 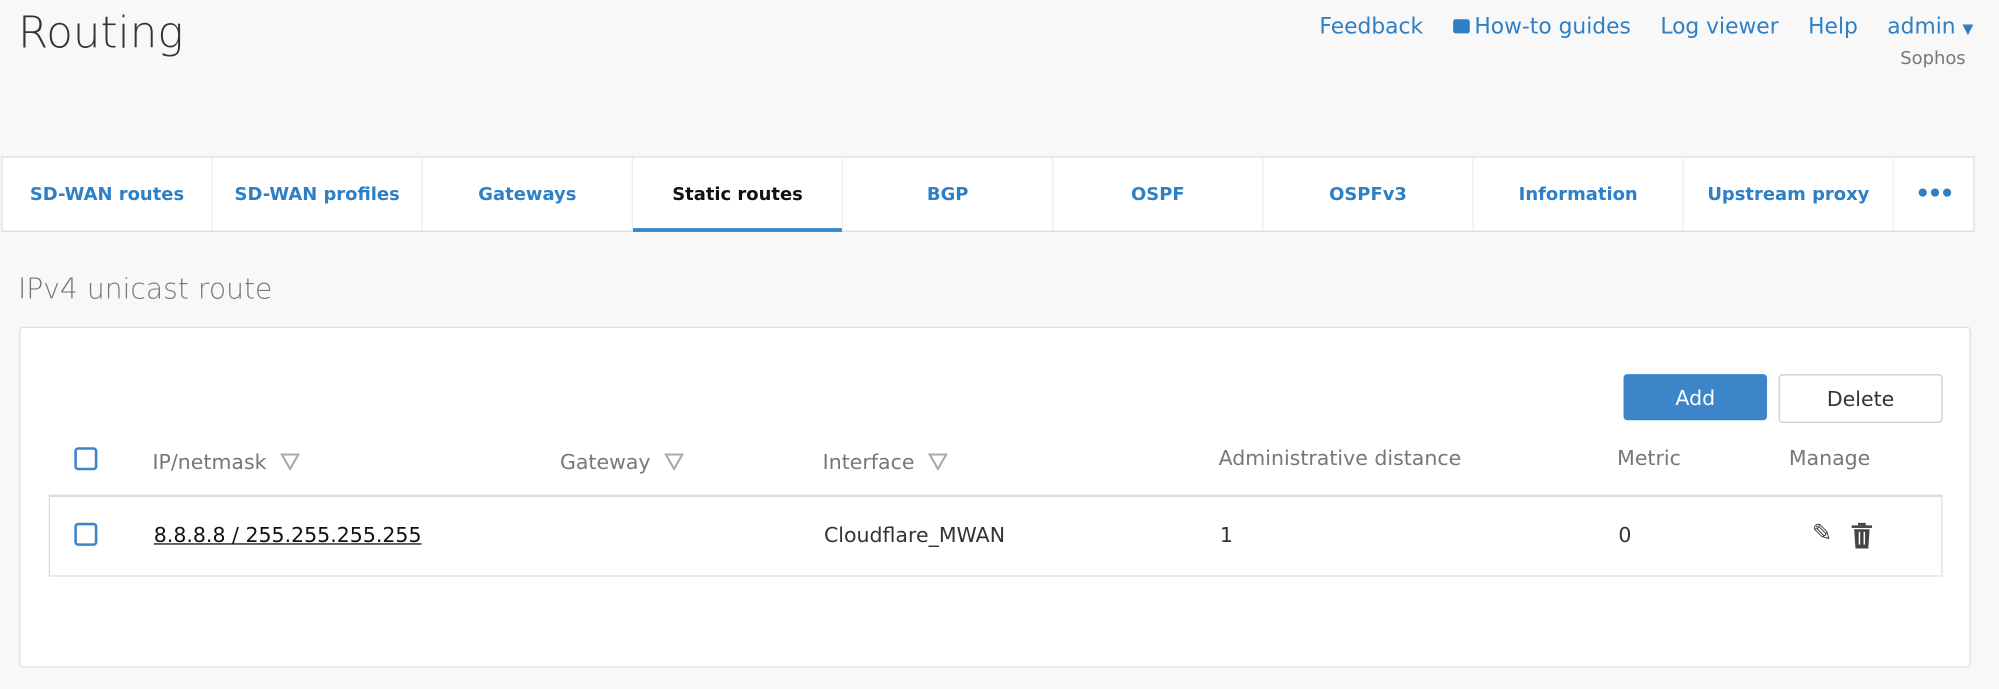 I want to click on edit-pencil-icon: ✎, so click(x=1822, y=533).